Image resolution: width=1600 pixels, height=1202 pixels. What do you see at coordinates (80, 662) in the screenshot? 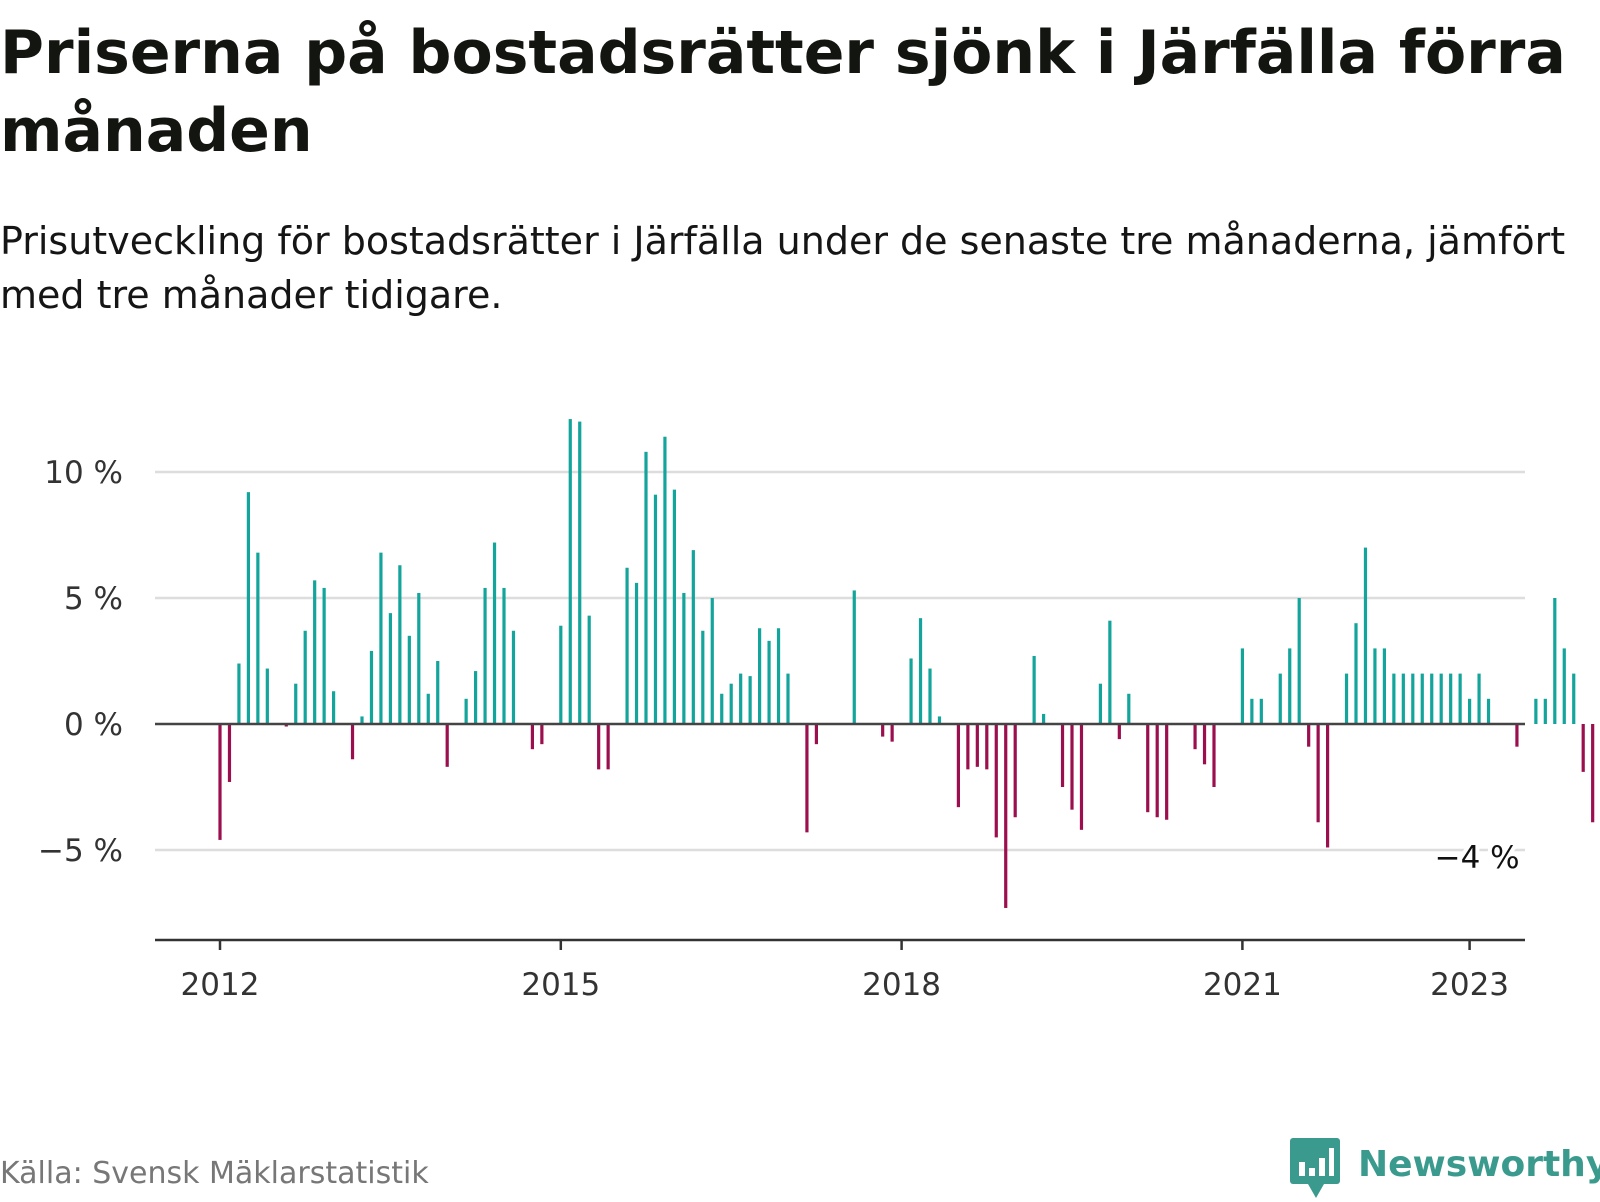
I see `y-axis-labels: −5 % 0 % 5 % 10 %` at bounding box center [80, 662].